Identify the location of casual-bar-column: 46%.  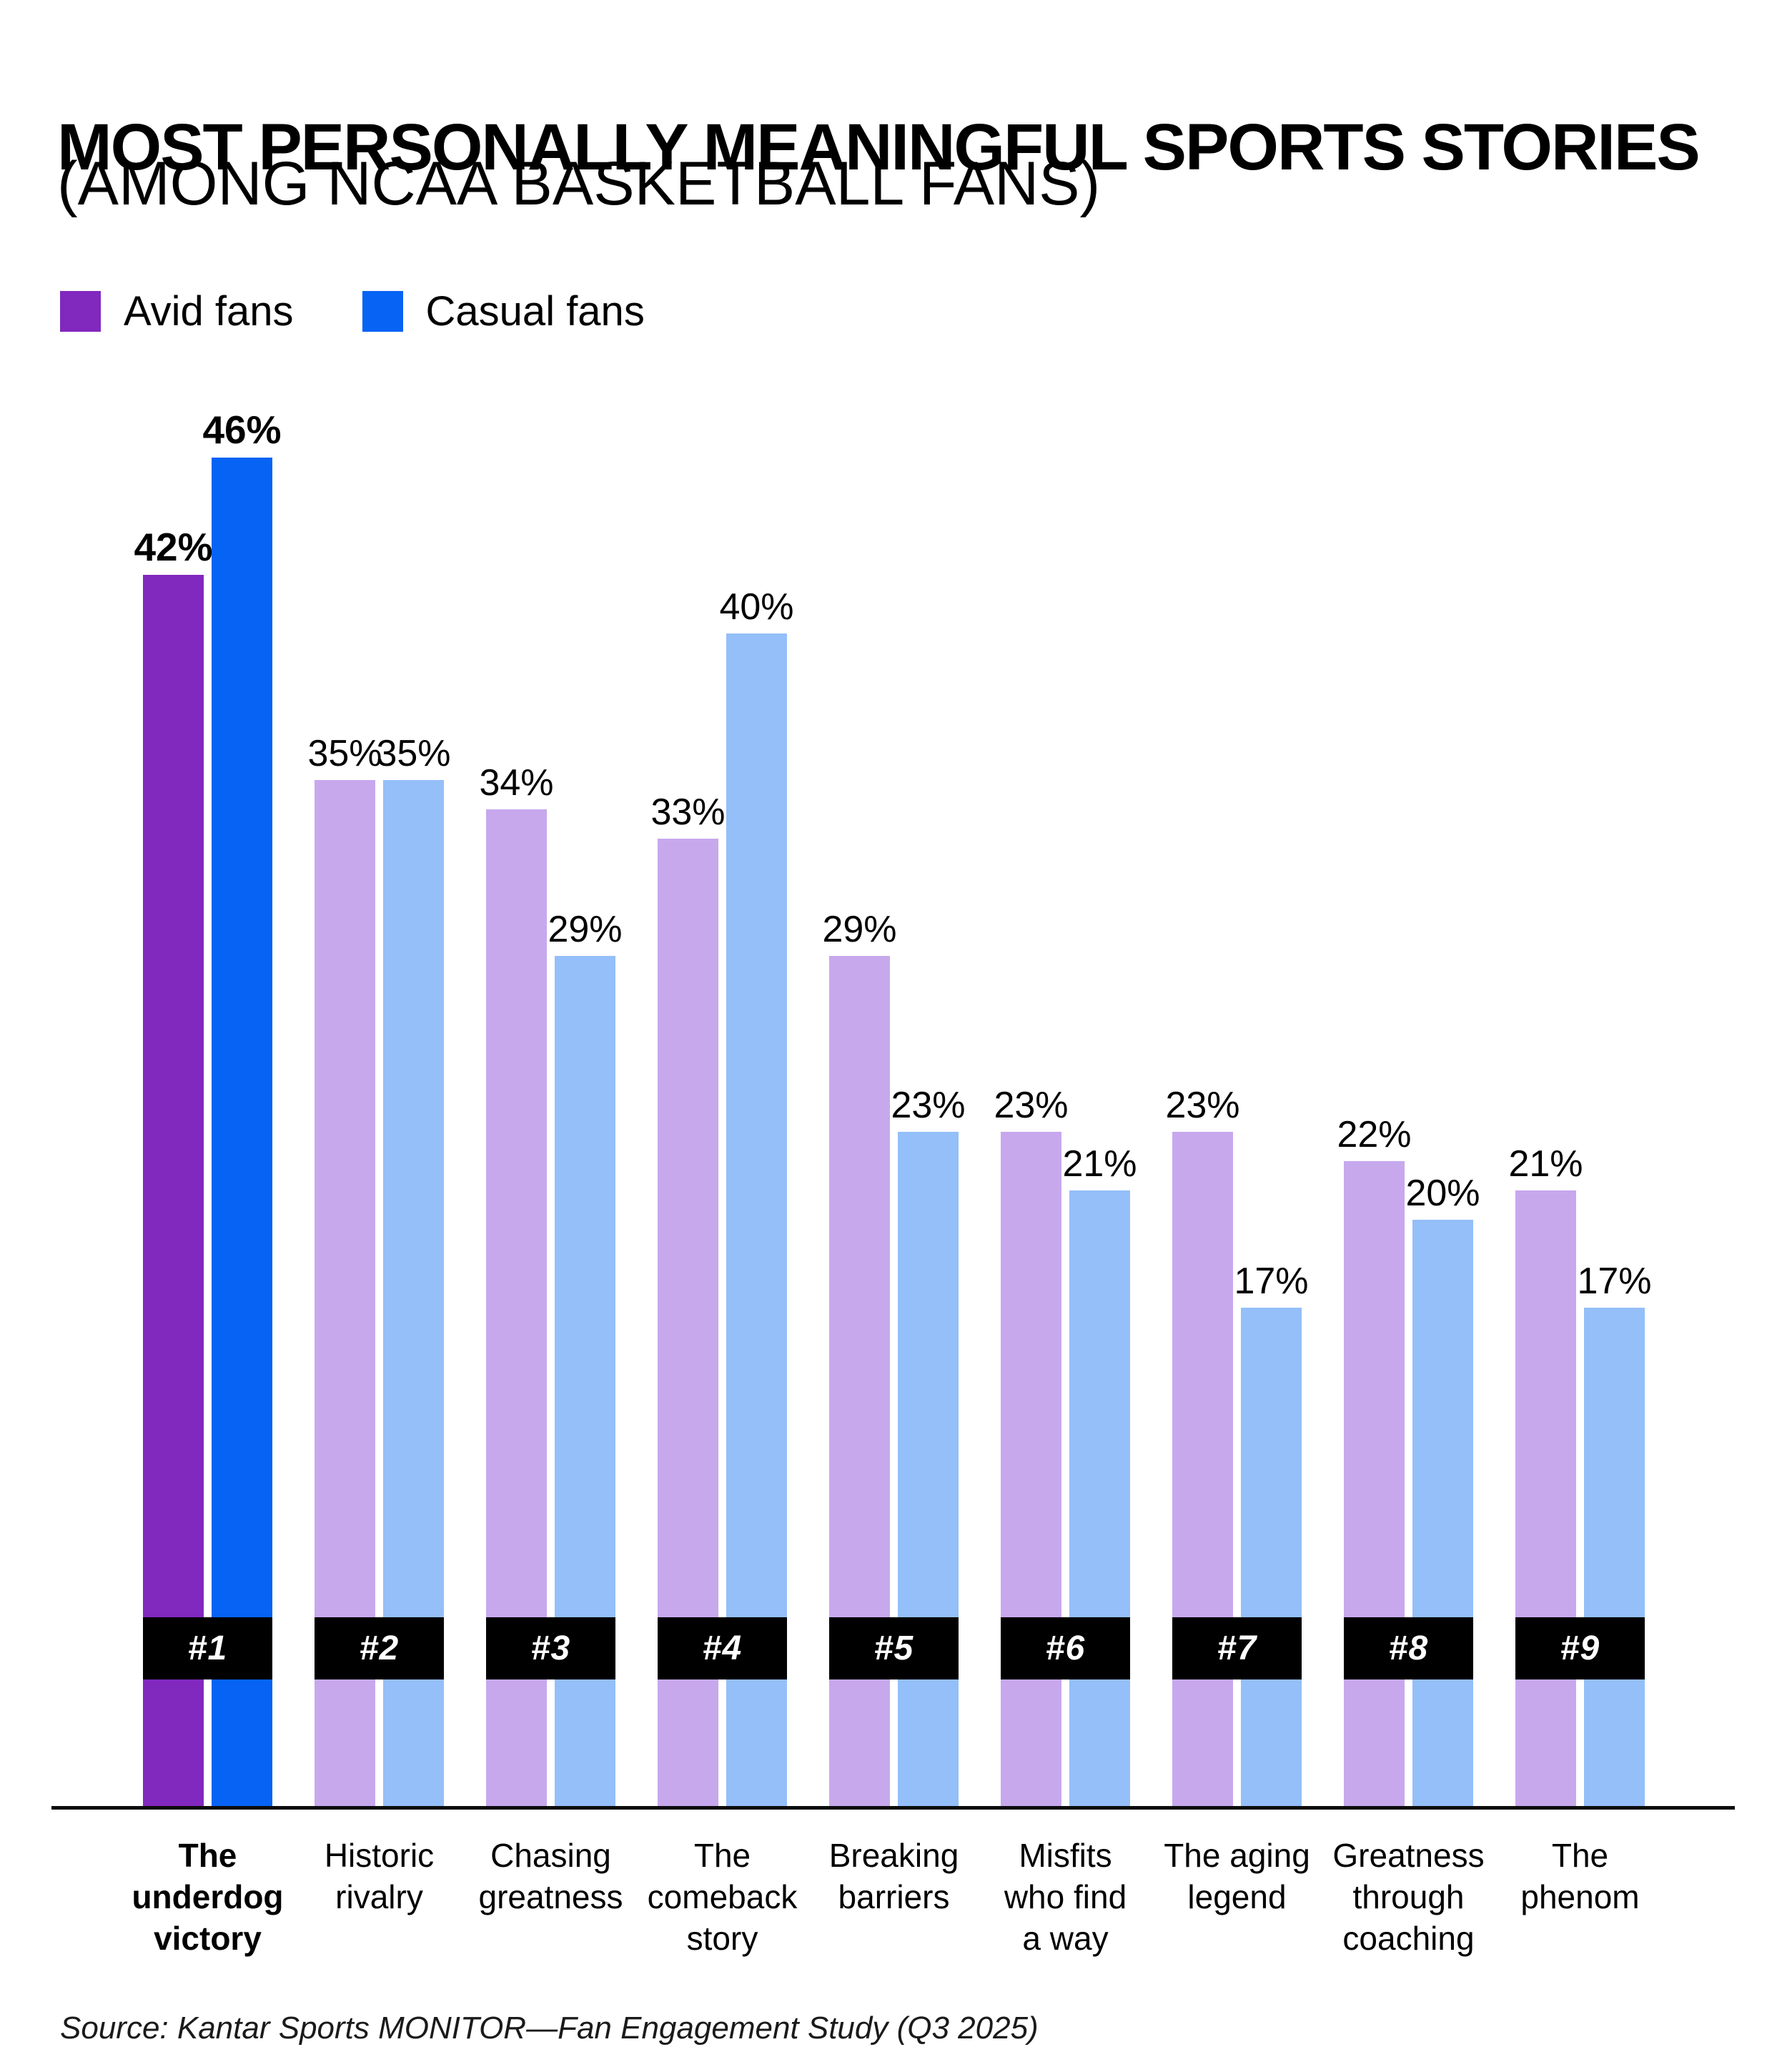
(242, 1108).